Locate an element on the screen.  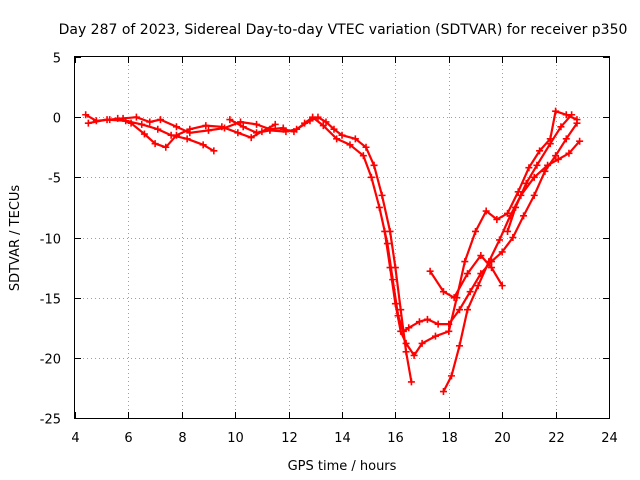
y-tick-label: 5 is located at coordinates (57, 59).